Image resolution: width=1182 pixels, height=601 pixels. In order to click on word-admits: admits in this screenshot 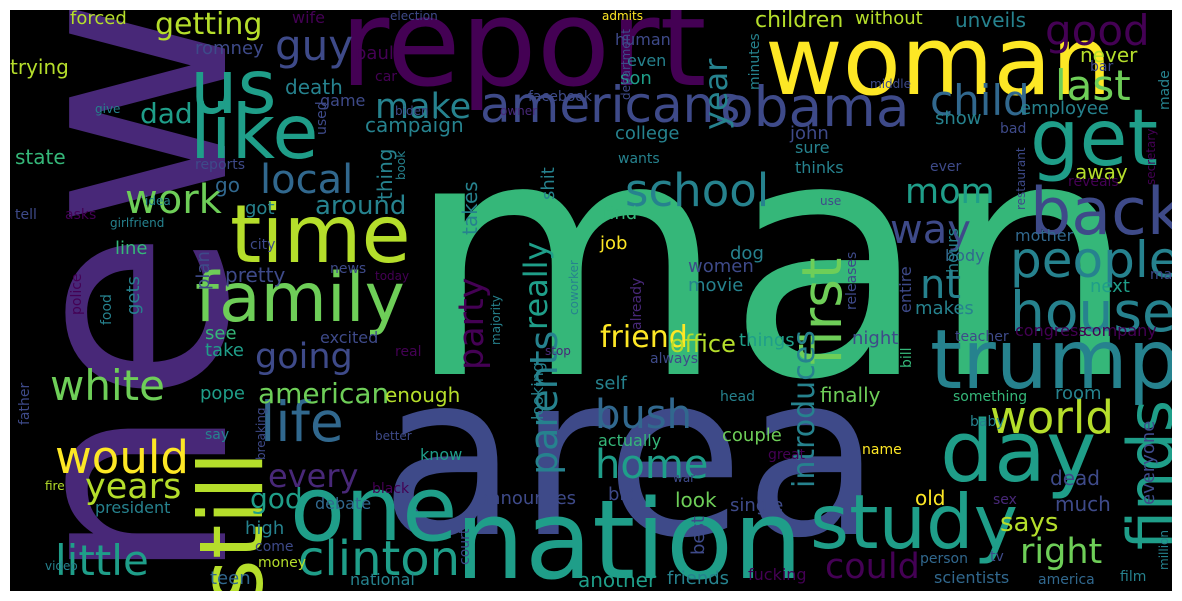, I will do `click(622, 16)`.